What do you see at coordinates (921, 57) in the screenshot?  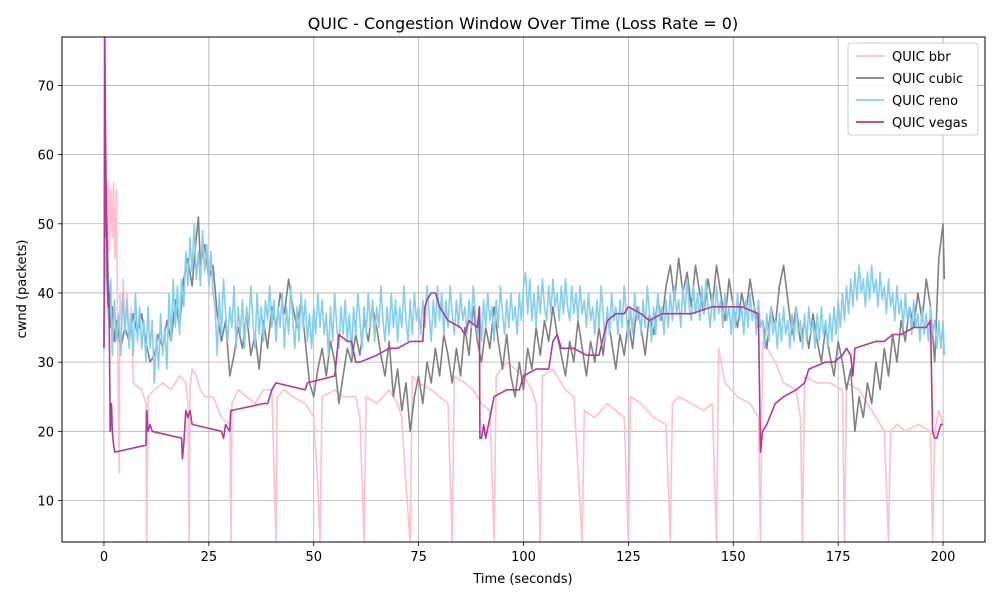 I see `legend-label-quic-bbr: QUIC bbr` at bounding box center [921, 57].